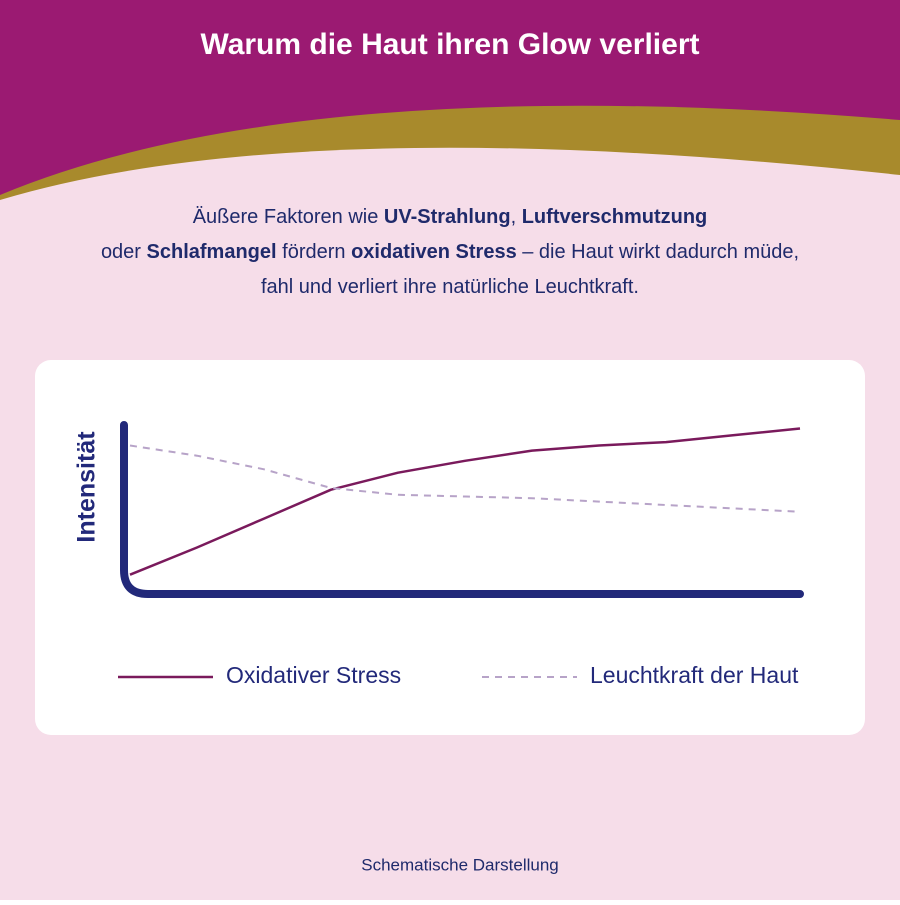 This screenshot has height=905, width=900. I want to click on y-axis-label: Intensität, so click(87, 487).